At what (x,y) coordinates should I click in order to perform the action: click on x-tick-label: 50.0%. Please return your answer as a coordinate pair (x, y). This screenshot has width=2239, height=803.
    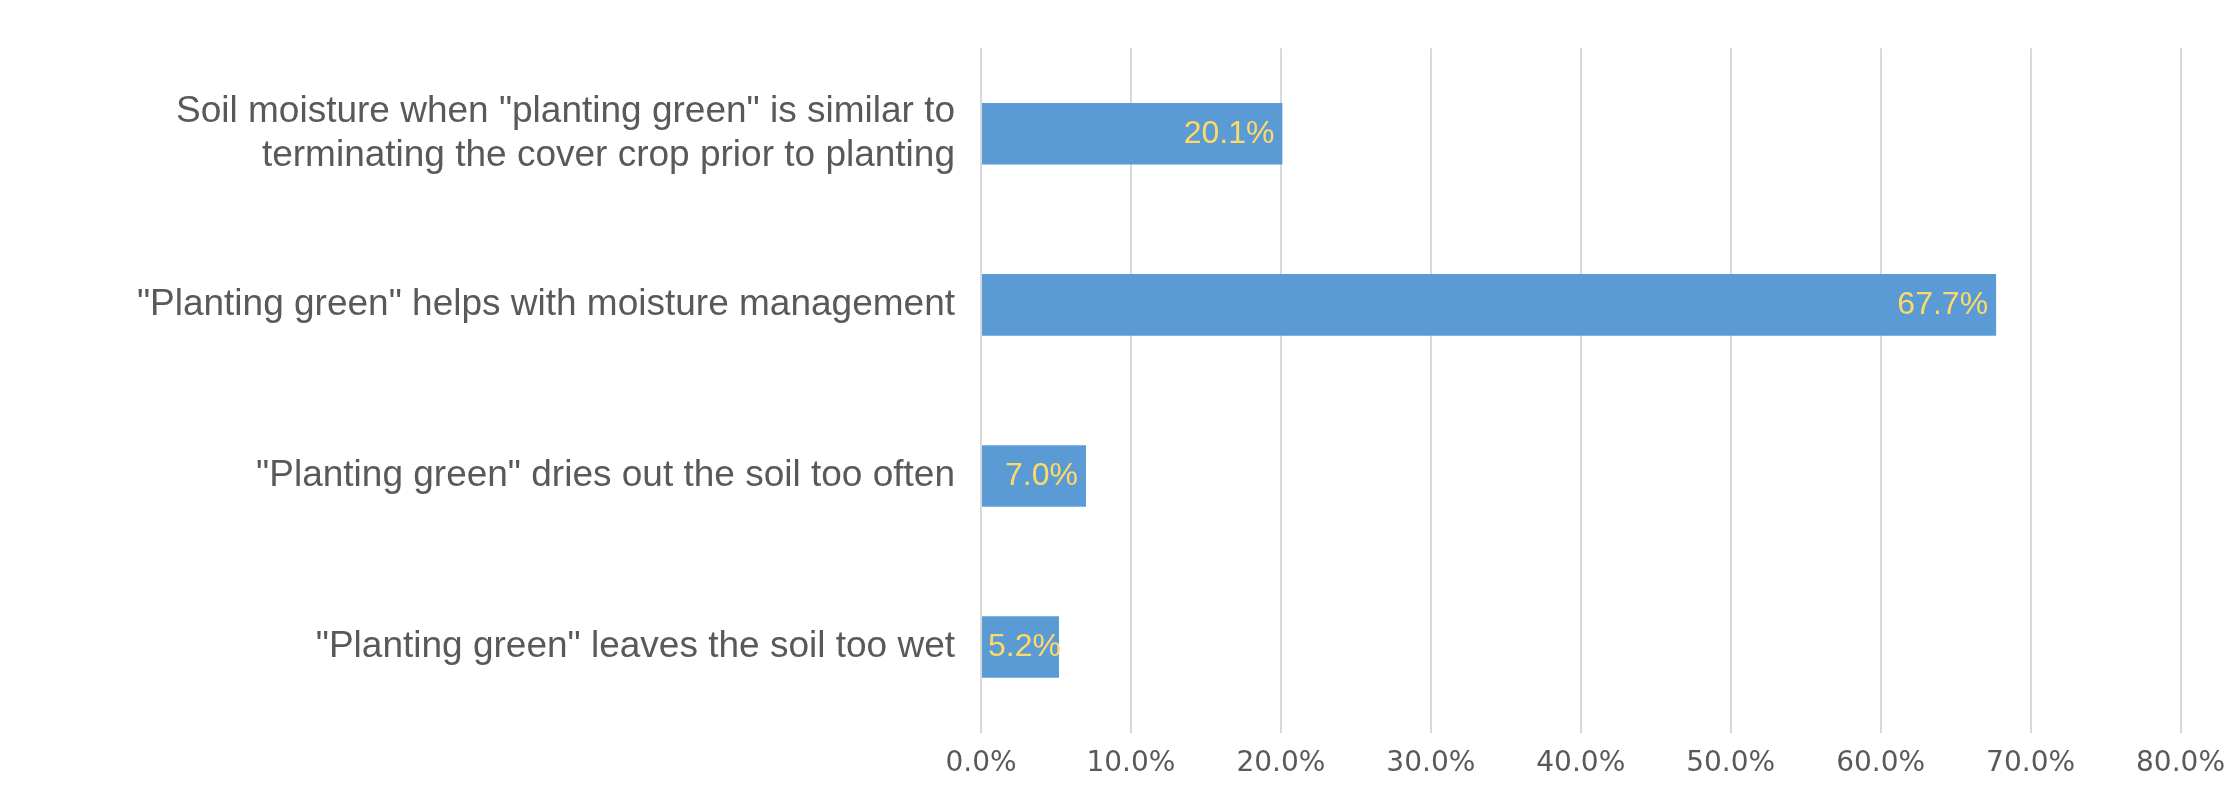
    Looking at the image, I should click on (1731, 761).